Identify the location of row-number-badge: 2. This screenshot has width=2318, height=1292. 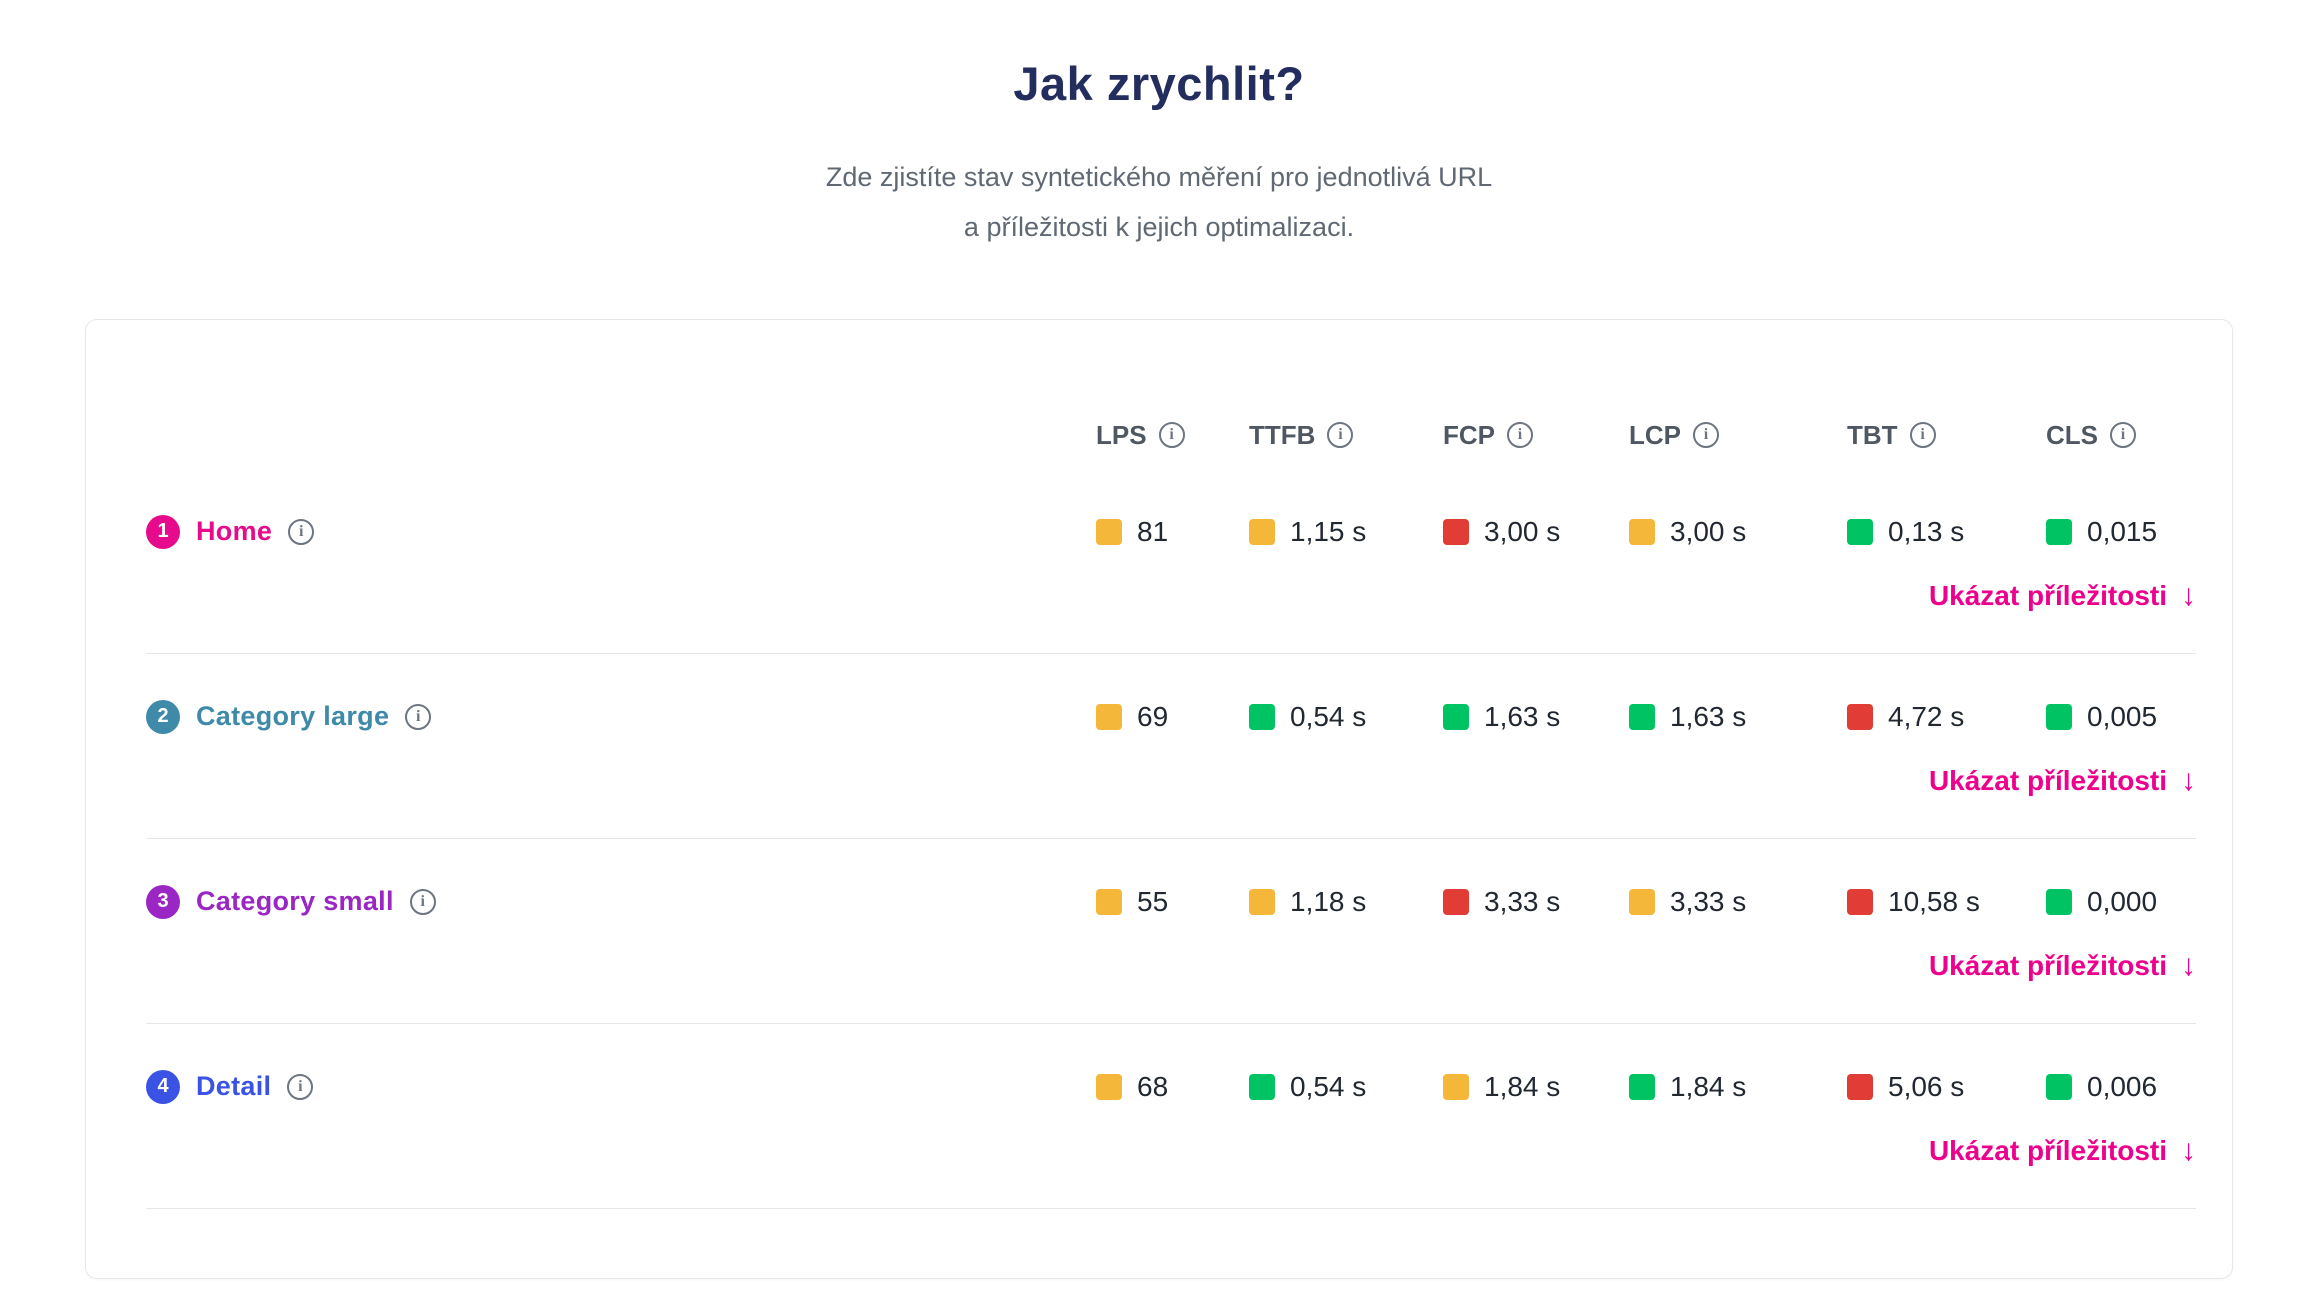
(163, 716).